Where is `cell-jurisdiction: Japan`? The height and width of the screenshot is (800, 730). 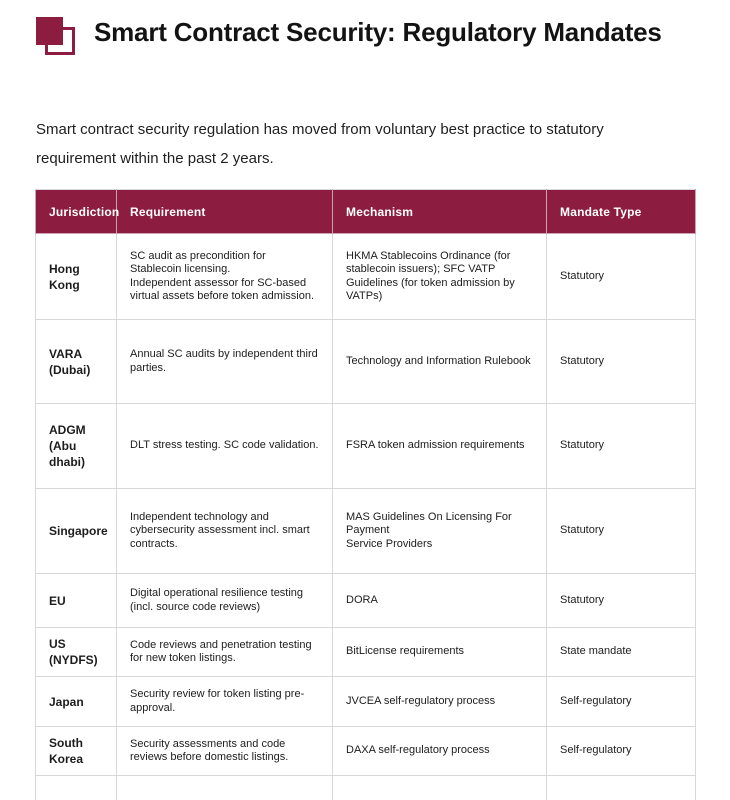 cell-jurisdiction: Japan is located at coordinates (76, 701).